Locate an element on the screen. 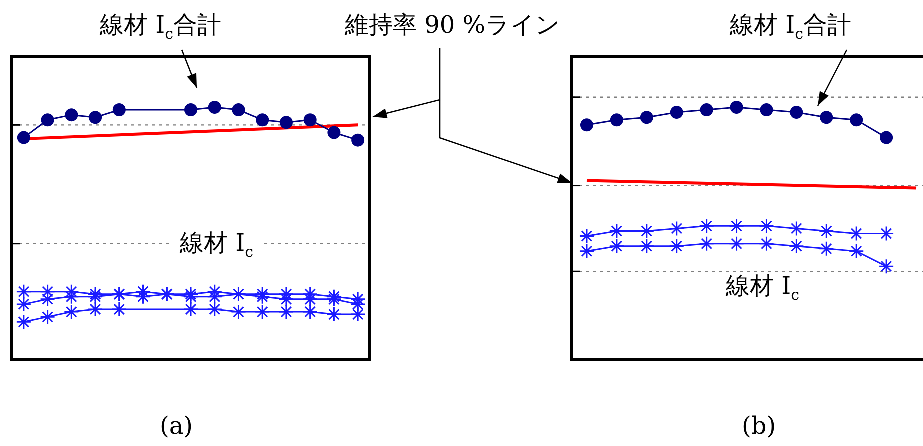 This screenshot has height=446, width=923. text: (a) is located at coordinates (177, 426).